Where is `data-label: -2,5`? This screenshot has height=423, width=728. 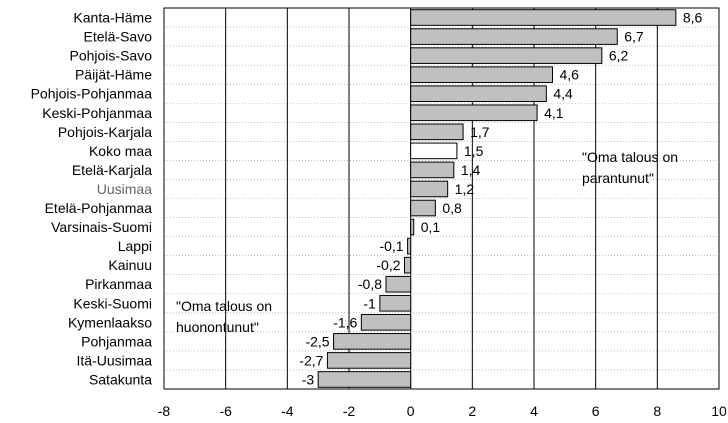
data-label: -2,5 is located at coordinates (317, 341).